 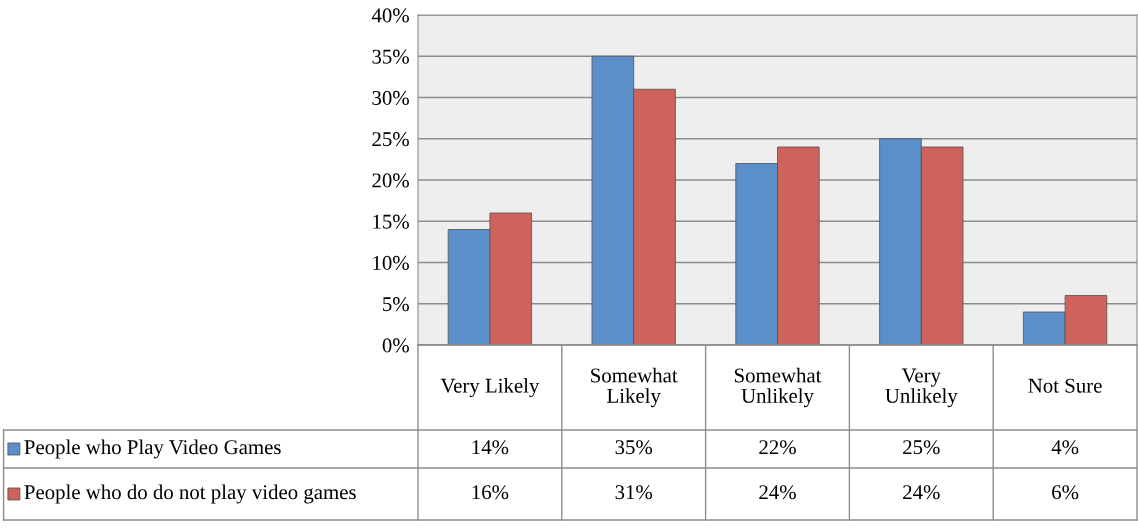 What do you see at coordinates (395, 345) in the screenshot?
I see `y-tick-label: 0%` at bounding box center [395, 345].